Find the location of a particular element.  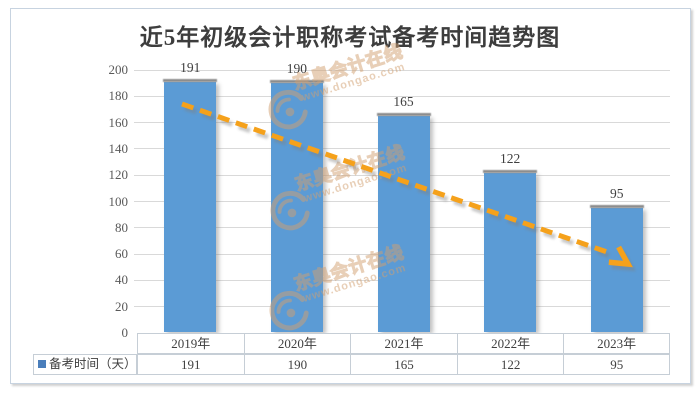

y-axis-tick-label: 40 is located at coordinates (121, 280).